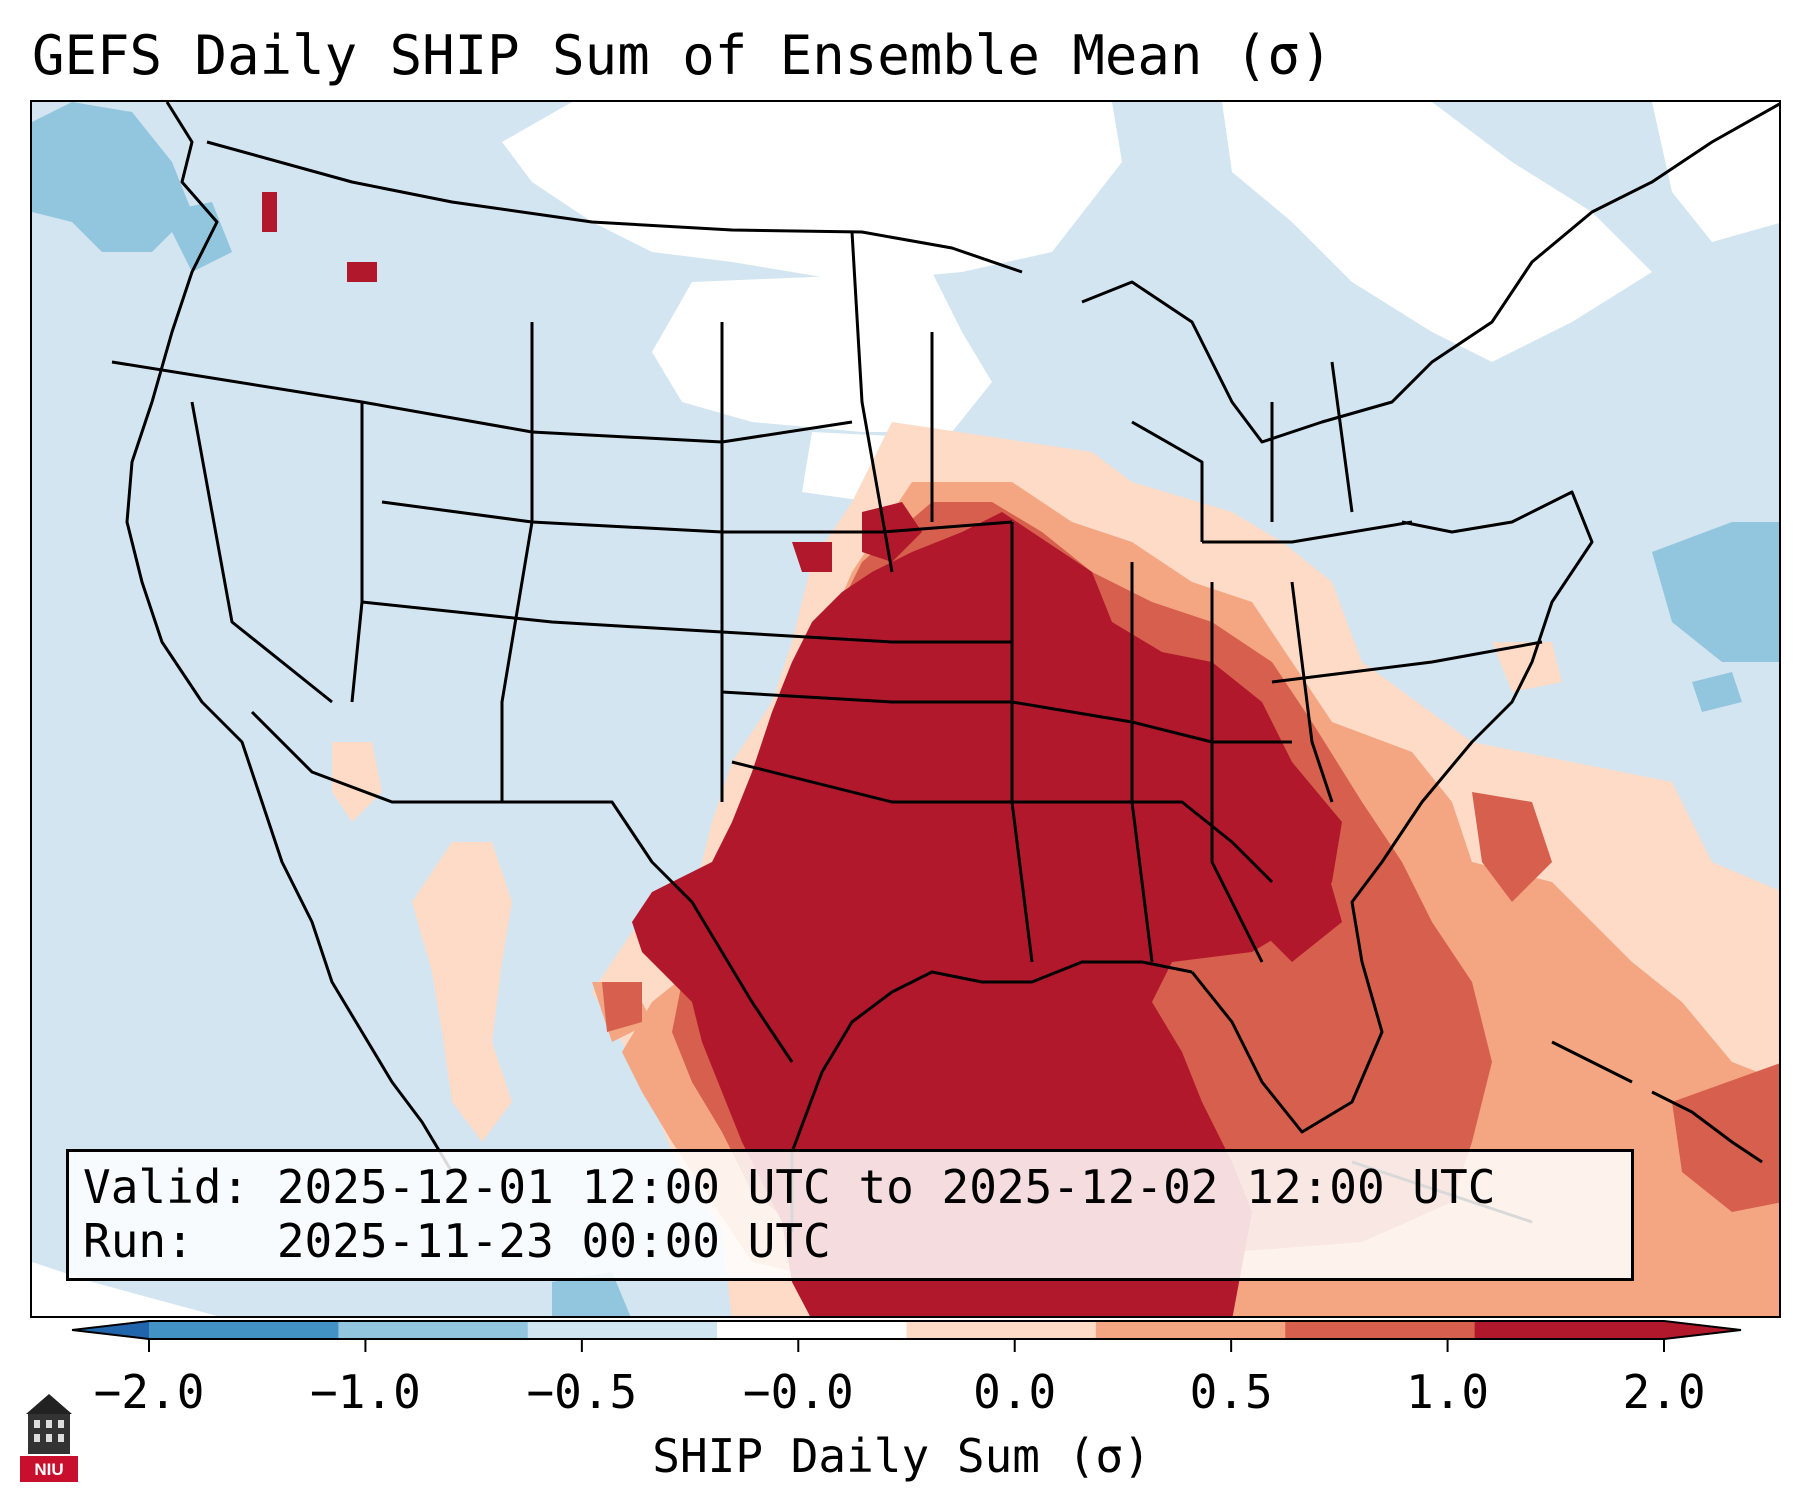  I want to click on colorbar-label: SHIP Daily Sum (σ), so click(901, 1456).